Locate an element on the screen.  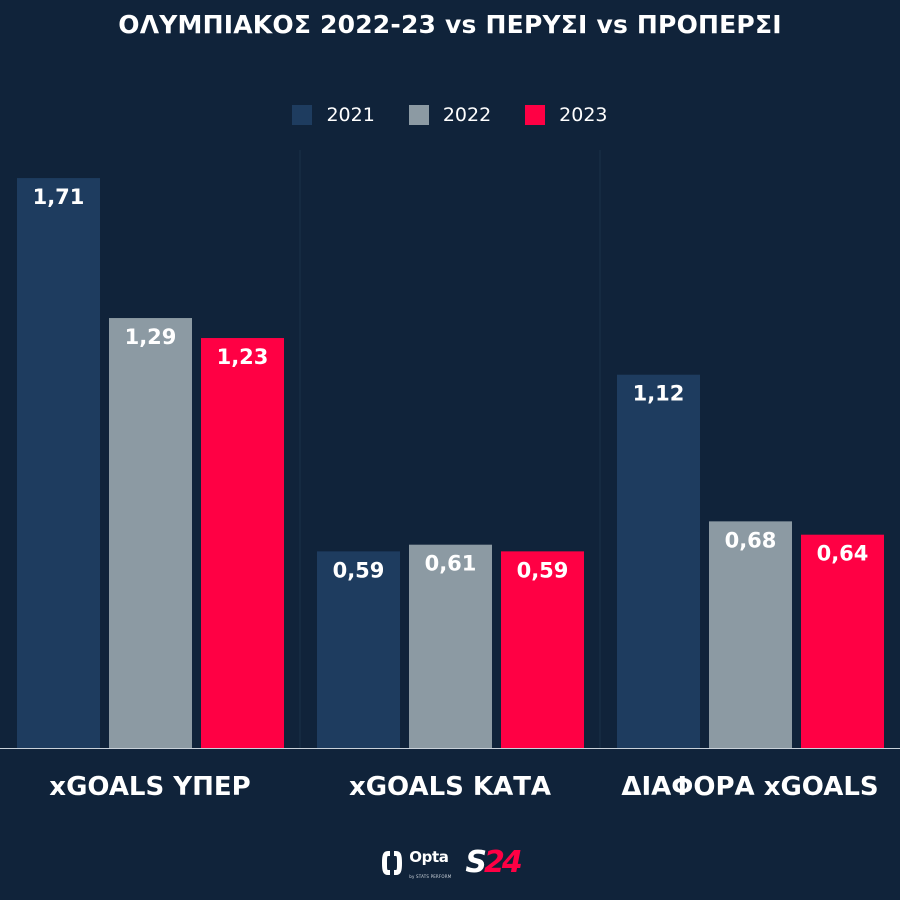
s24-logo-num: 24 is located at coordinates (503, 862).